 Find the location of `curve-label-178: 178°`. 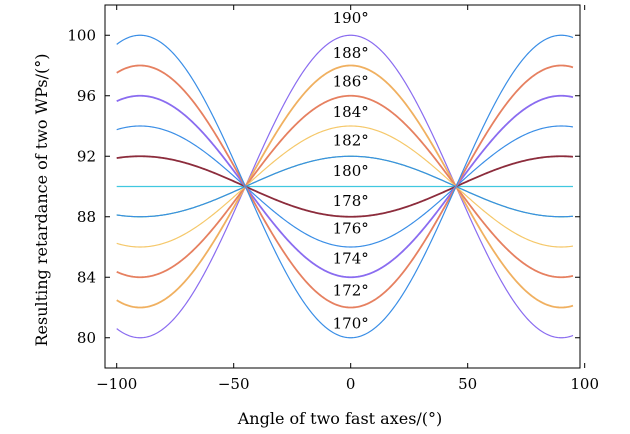

curve-label-178: 178° is located at coordinates (351, 201).